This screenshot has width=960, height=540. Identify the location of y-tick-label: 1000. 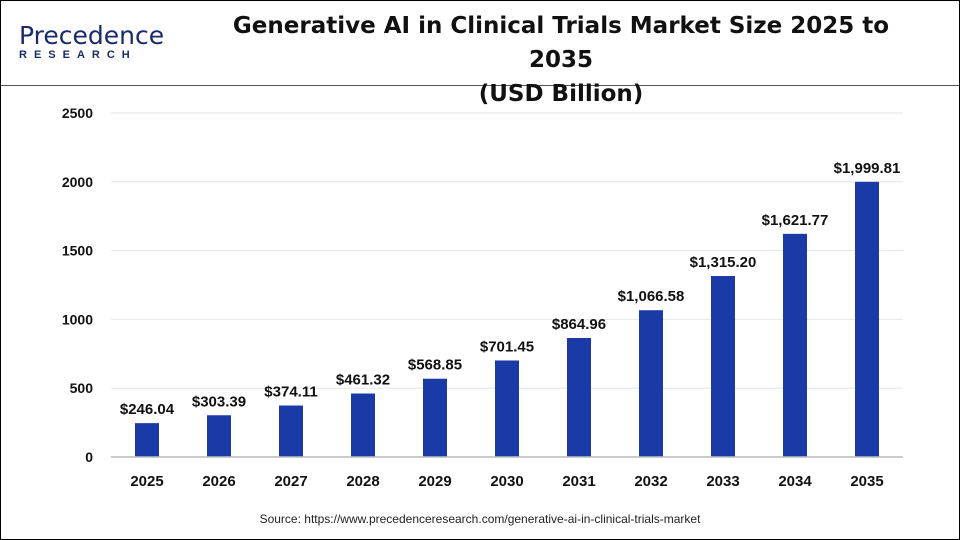
(77, 319).